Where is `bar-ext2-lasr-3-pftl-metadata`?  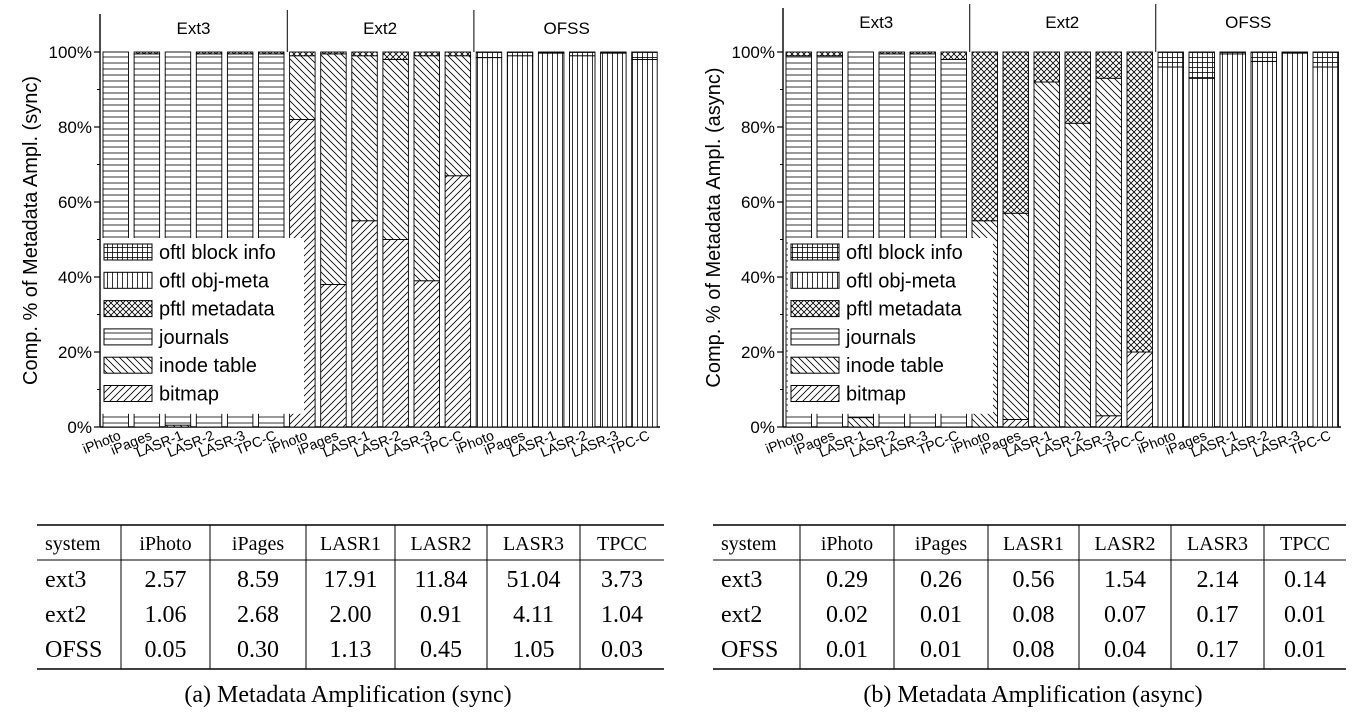
bar-ext2-lasr-3-pftl-metadata is located at coordinates (426, 54).